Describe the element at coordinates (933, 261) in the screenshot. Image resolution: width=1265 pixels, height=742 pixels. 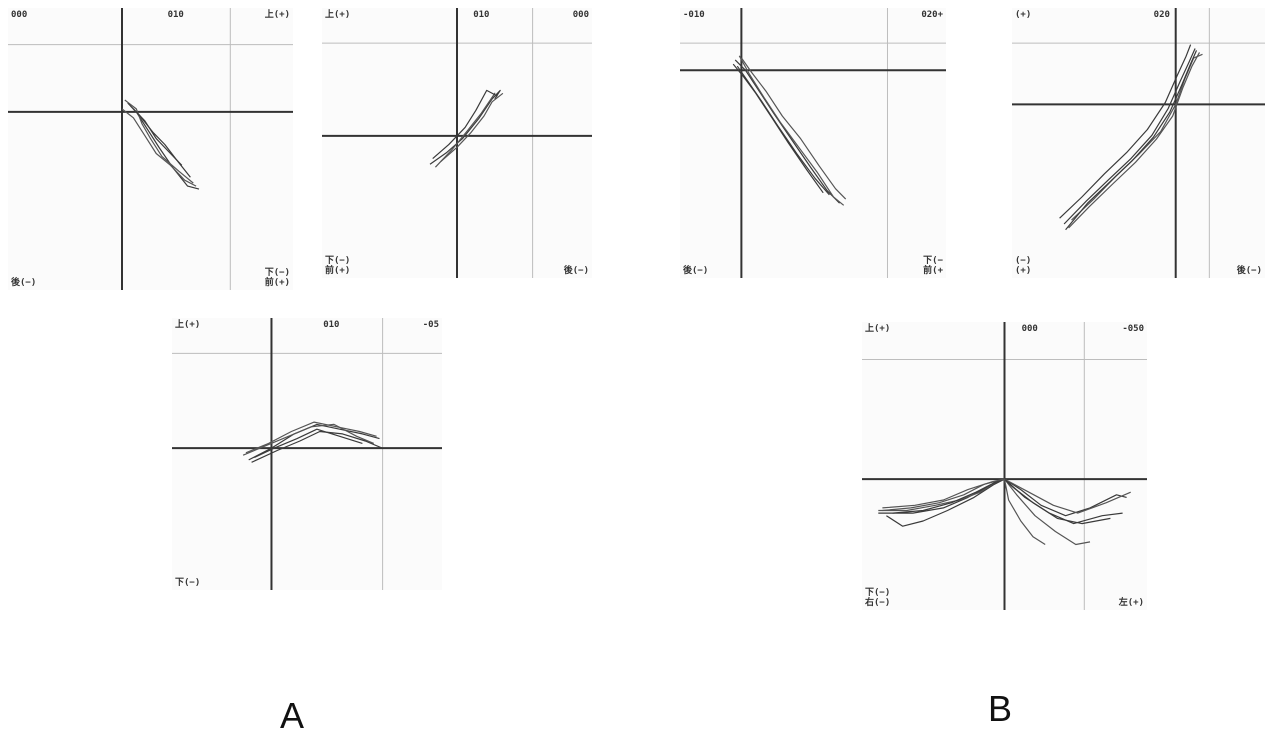
I see `p3-label-br1: 下(−` at that location.